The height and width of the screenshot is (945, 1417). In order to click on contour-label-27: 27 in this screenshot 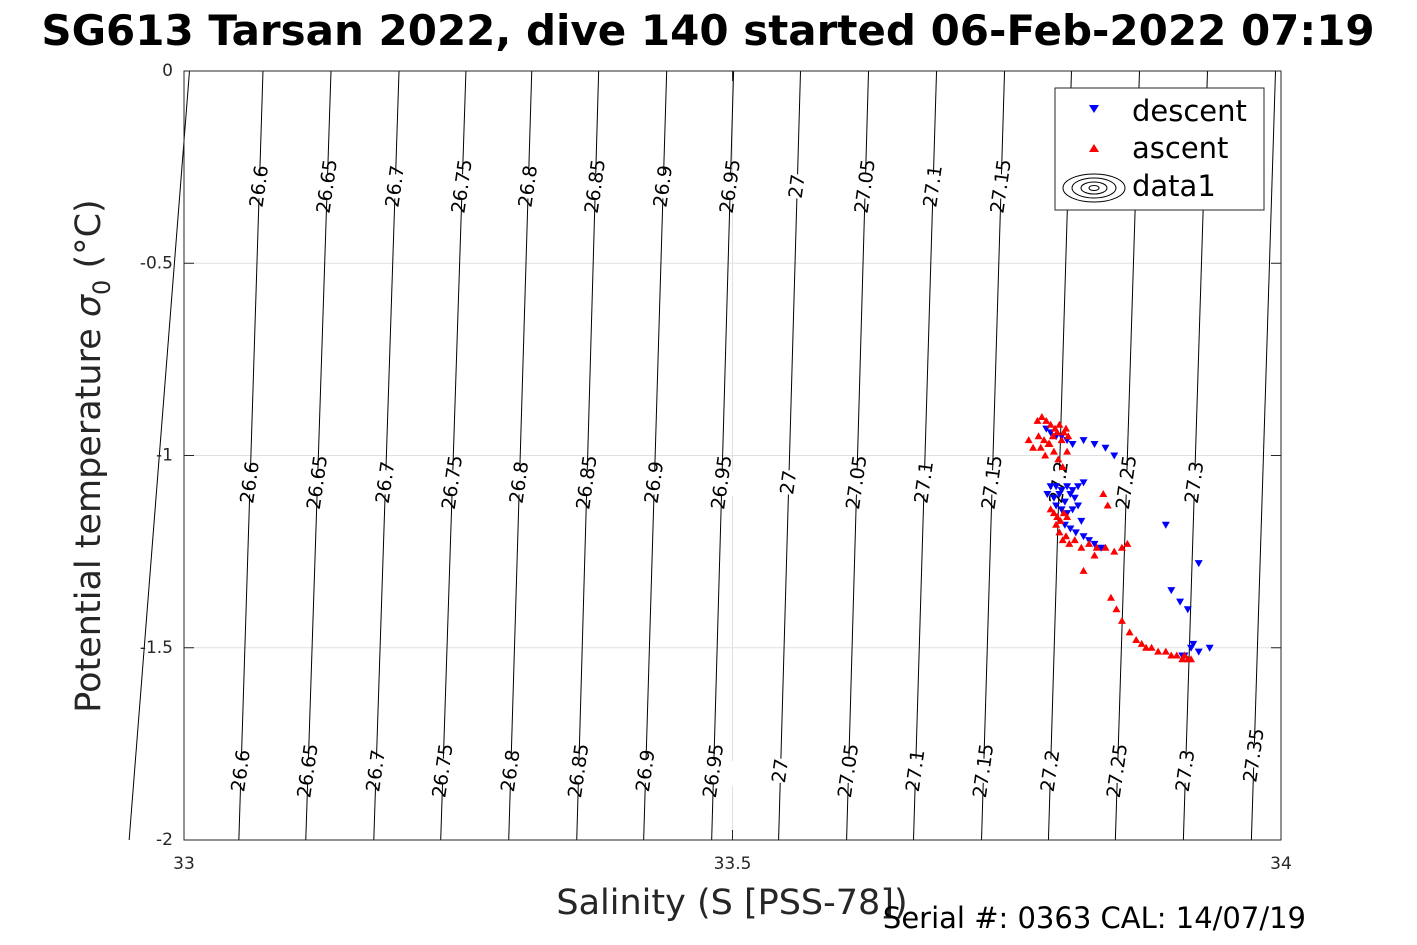, I will do `click(780, 770)`.